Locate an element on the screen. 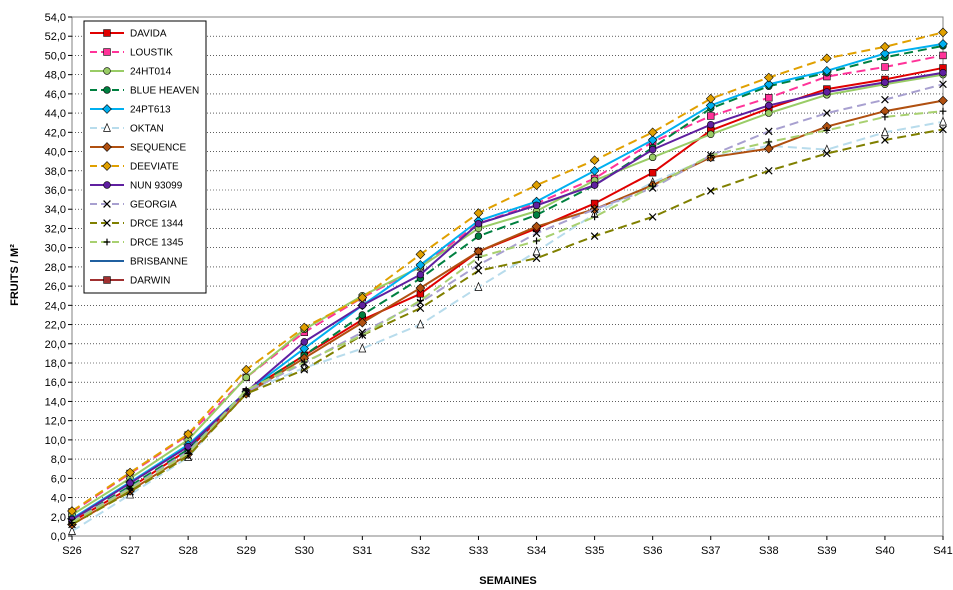 Image resolution: width=953 pixels, height=590 pixels. legend-item: DRCE 1345 is located at coordinates (137, 243).